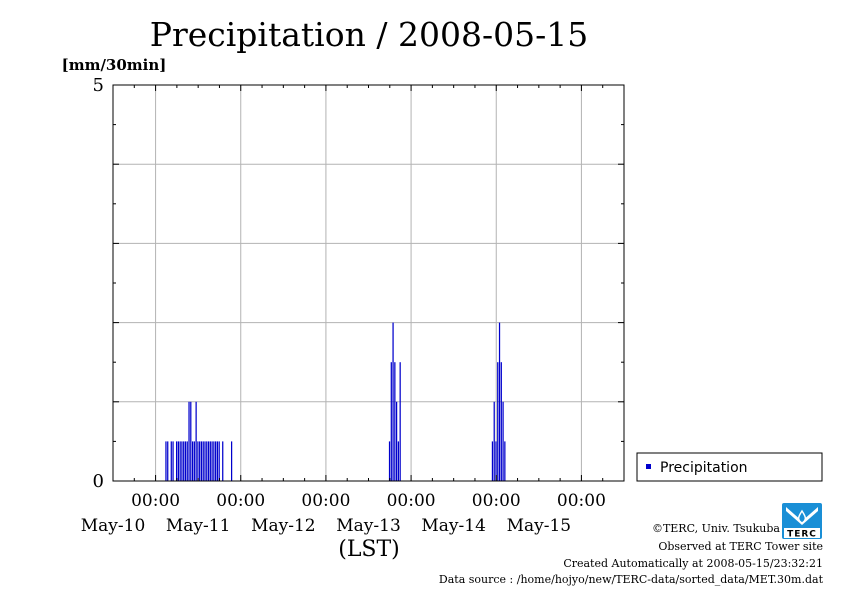 The width and height of the screenshot is (842, 595). I want to click on x-tick-date-label: May-15, so click(539, 526).